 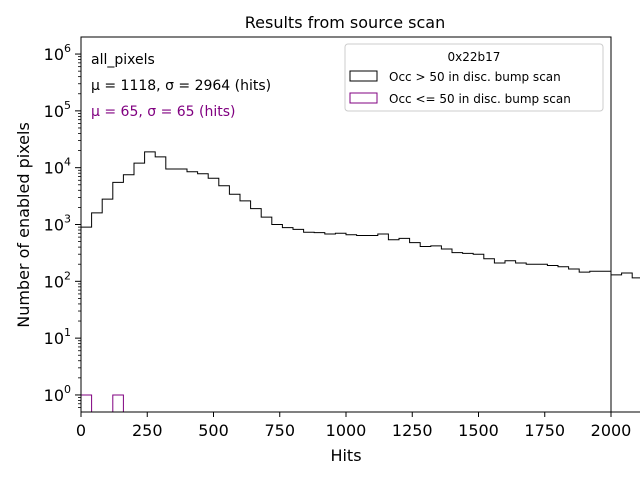 What do you see at coordinates (57, 53) in the screenshot?
I see `y-tick-label: 10⁶` at bounding box center [57, 53].